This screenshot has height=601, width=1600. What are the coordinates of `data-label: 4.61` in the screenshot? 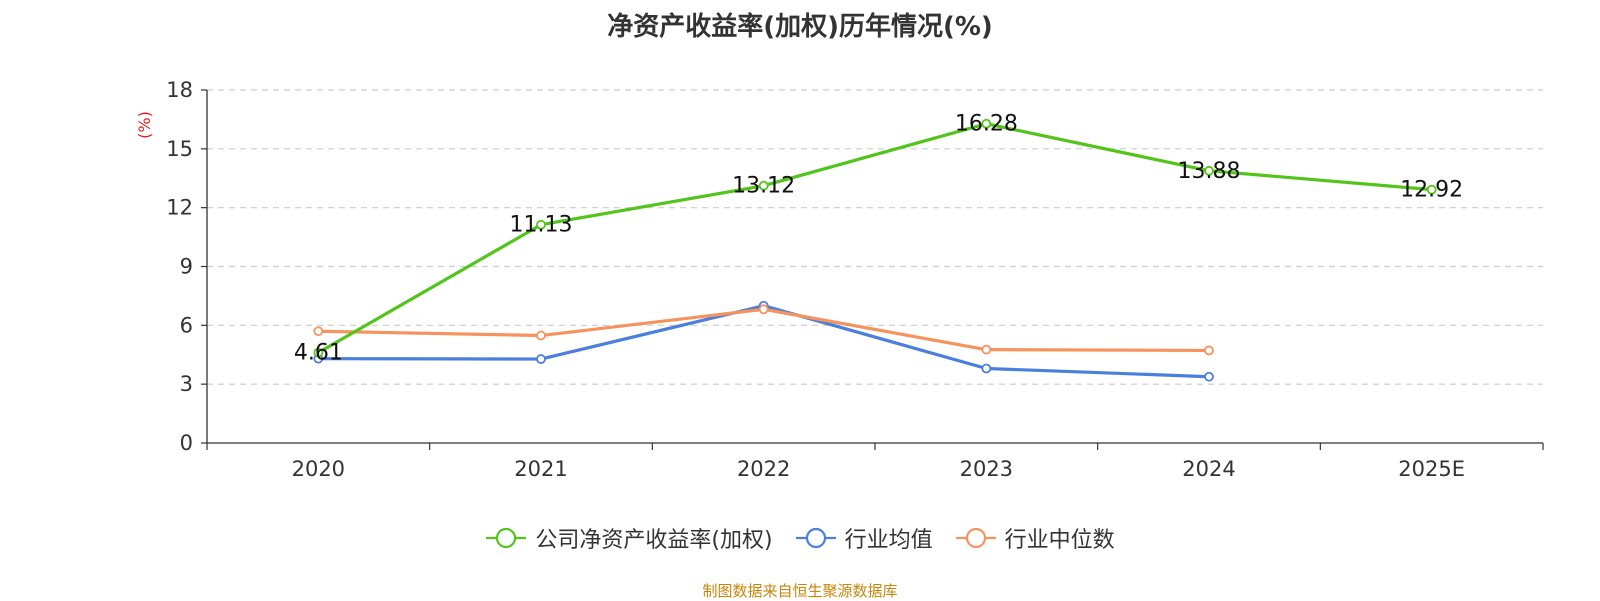 It's located at (318, 353).